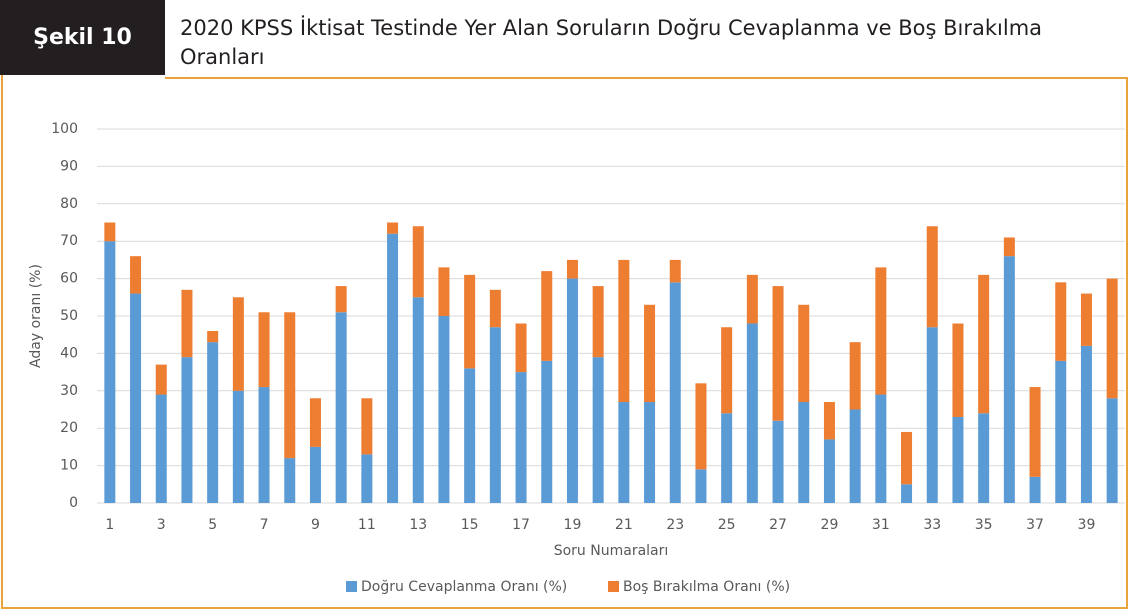 Image resolution: width=1130 pixels, height=616 pixels. What do you see at coordinates (418, 525) in the screenshot?
I see `x-tick-label: 13` at bounding box center [418, 525].